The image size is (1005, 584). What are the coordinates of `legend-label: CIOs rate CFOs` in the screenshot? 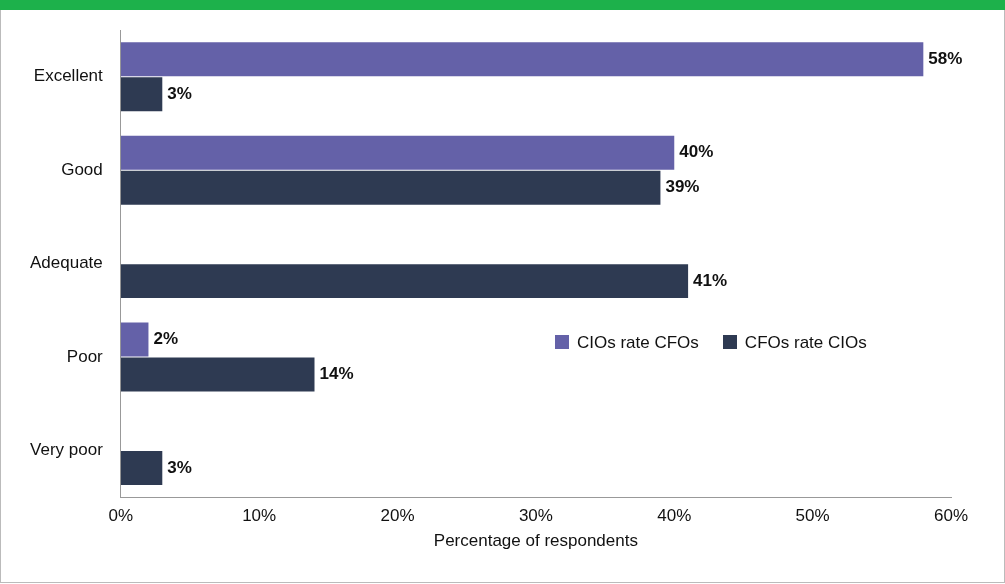 It's located at (637, 343).